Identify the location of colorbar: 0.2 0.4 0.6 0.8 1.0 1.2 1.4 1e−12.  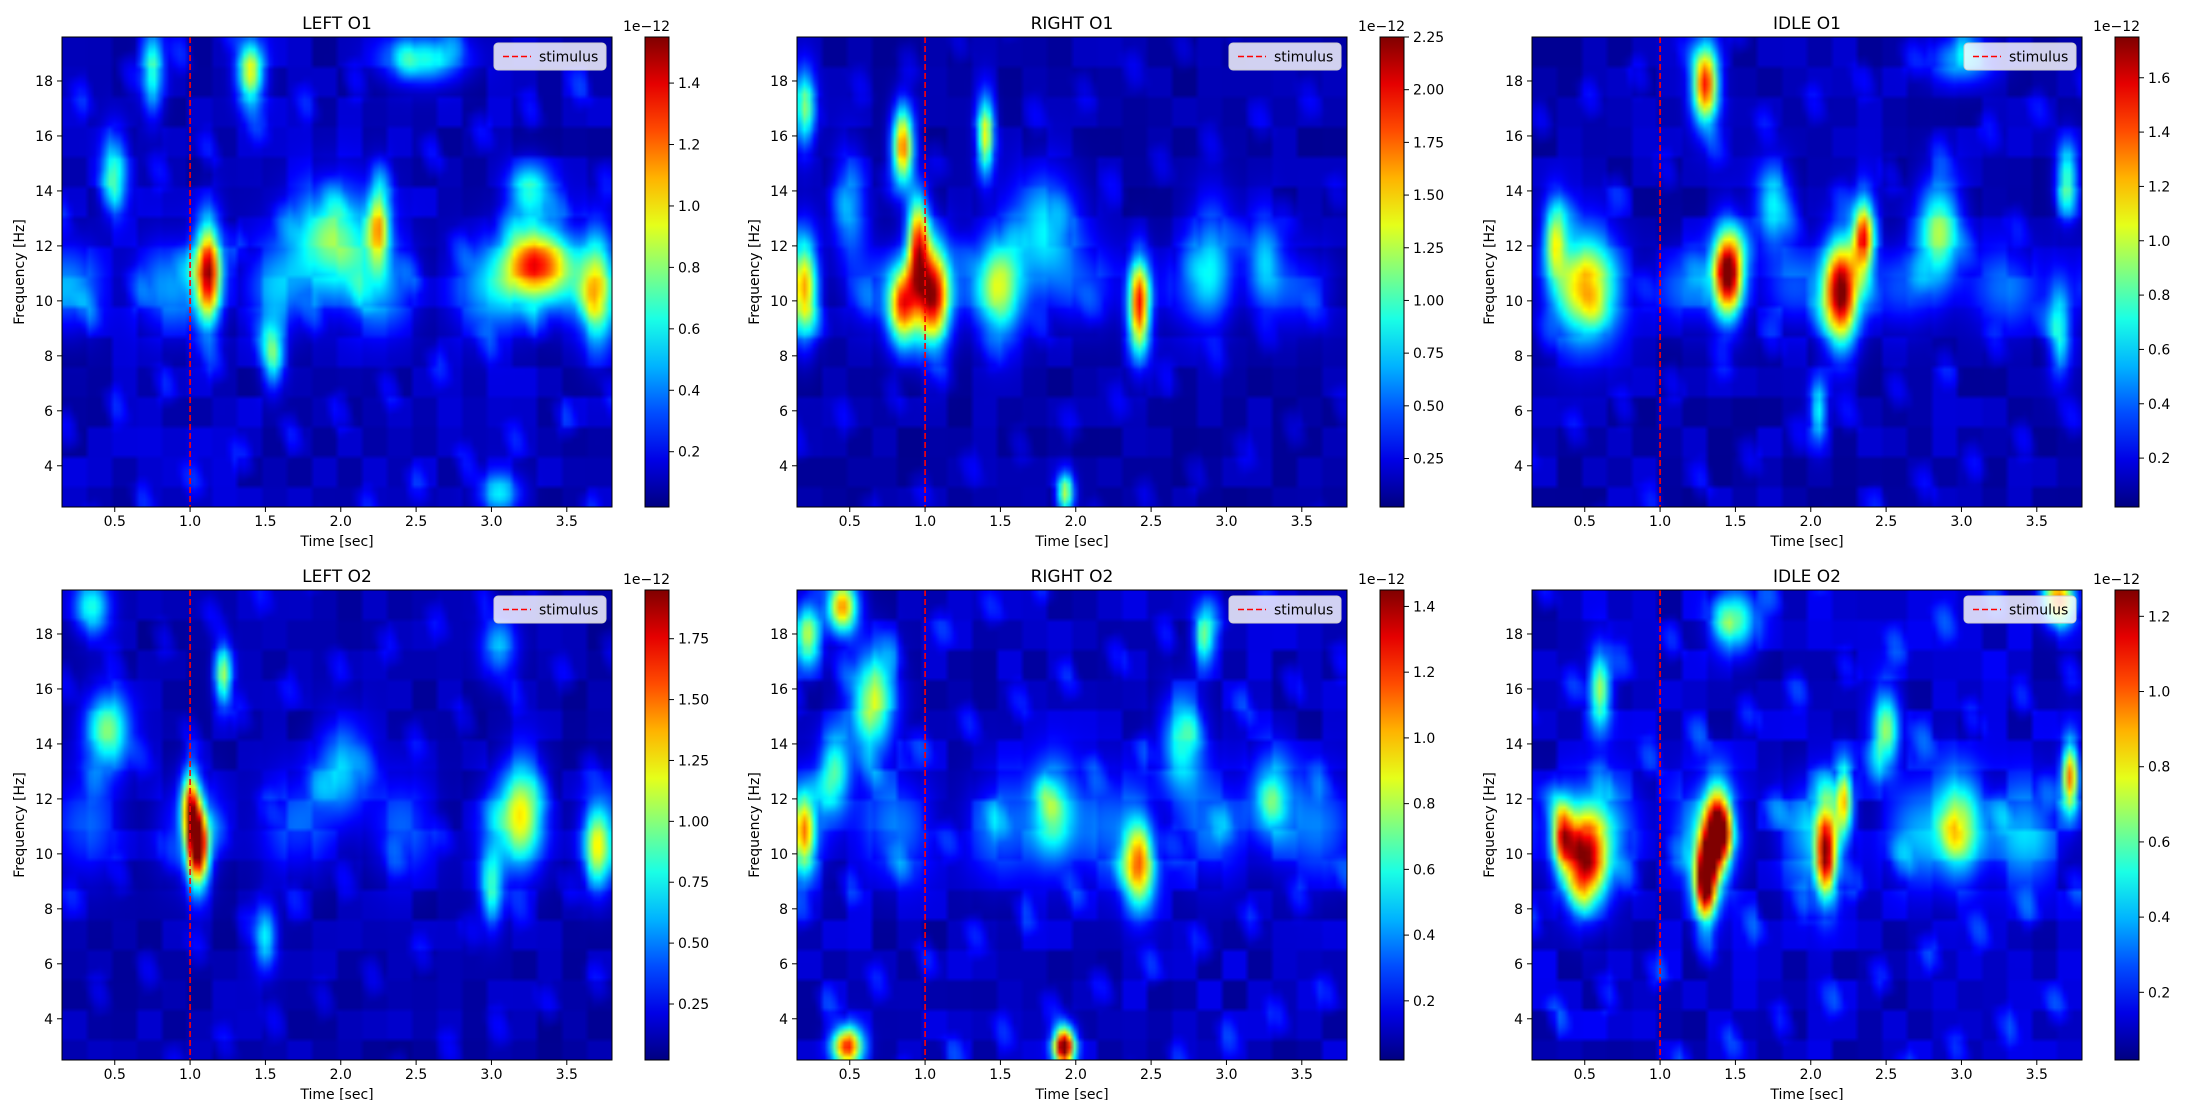
(1396, 816).